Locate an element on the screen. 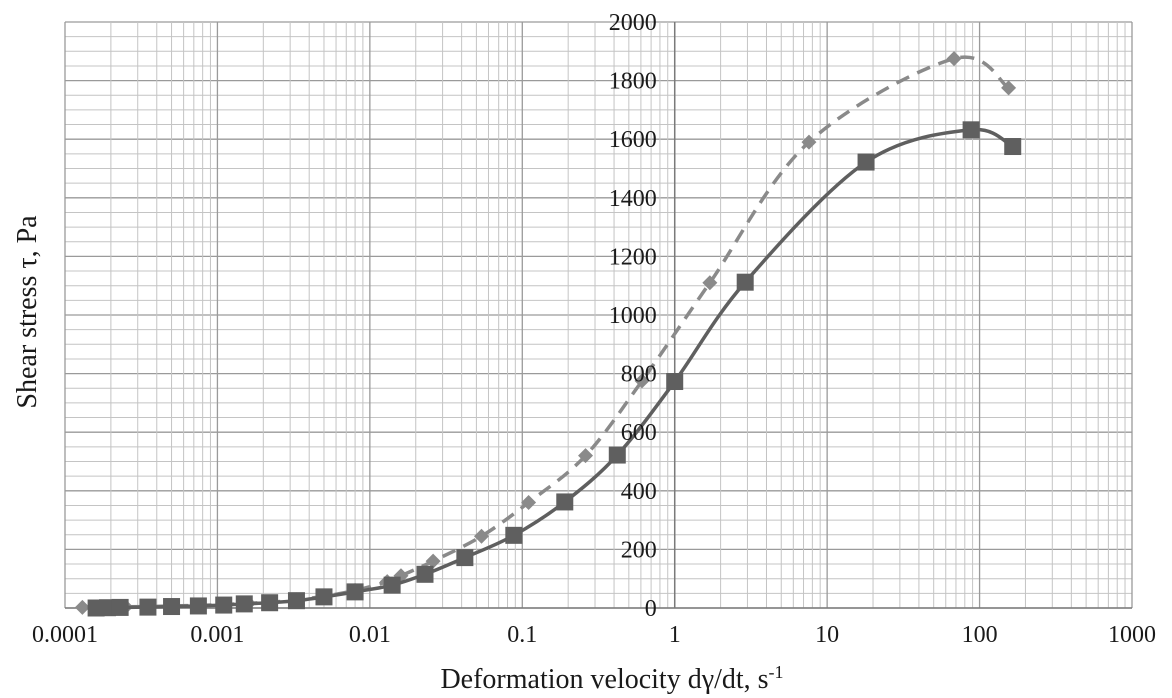 The image size is (1172, 698). y-axis-title: Shear stress τ, Pa is located at coordinates (27, 312).